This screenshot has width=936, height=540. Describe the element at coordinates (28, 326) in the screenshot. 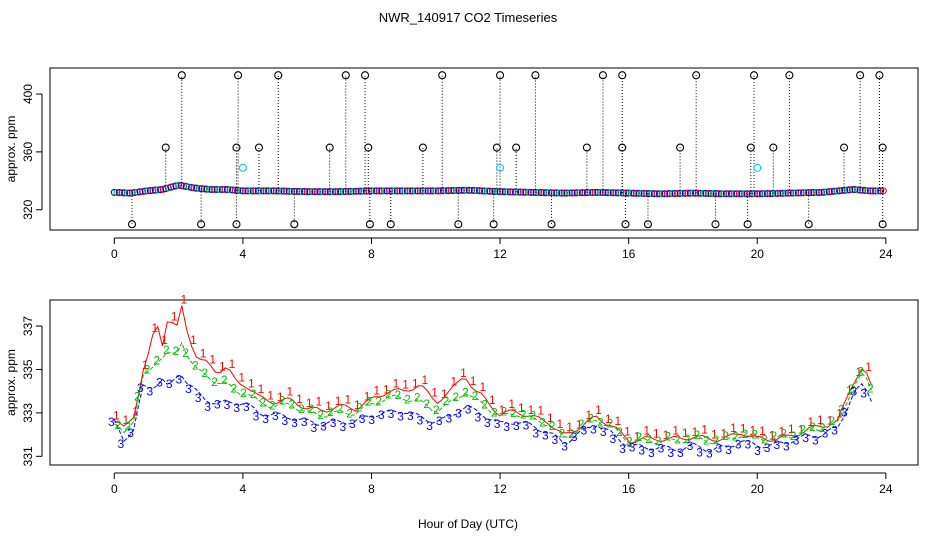

I see `y-tick-label: 337` at that location.